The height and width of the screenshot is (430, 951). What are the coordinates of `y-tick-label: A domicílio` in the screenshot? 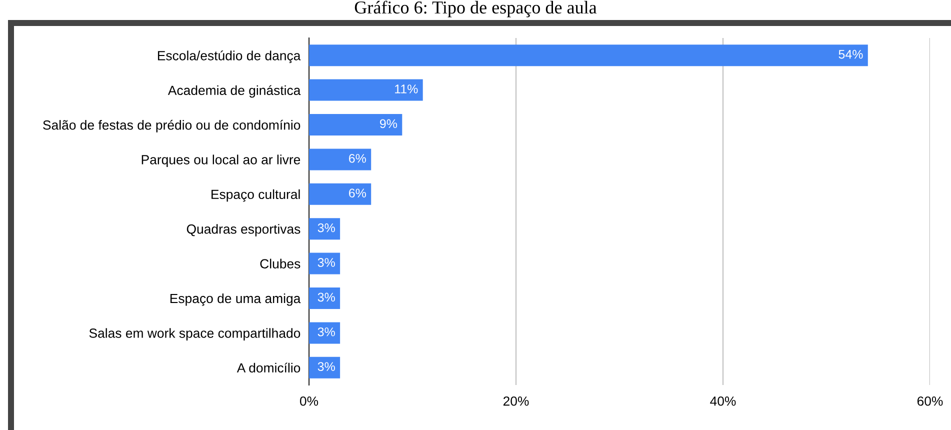 It's located at (268, 367).